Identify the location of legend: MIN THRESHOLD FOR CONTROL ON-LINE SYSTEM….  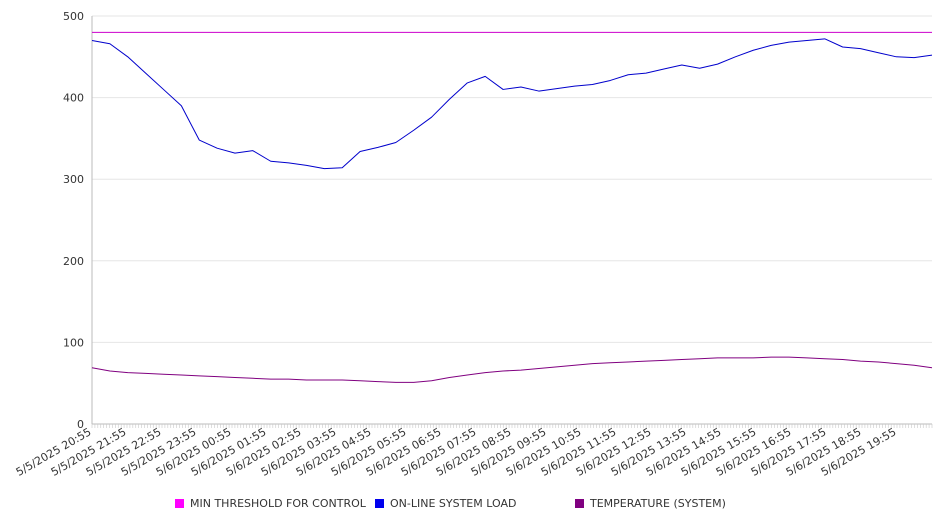
(473, 507).